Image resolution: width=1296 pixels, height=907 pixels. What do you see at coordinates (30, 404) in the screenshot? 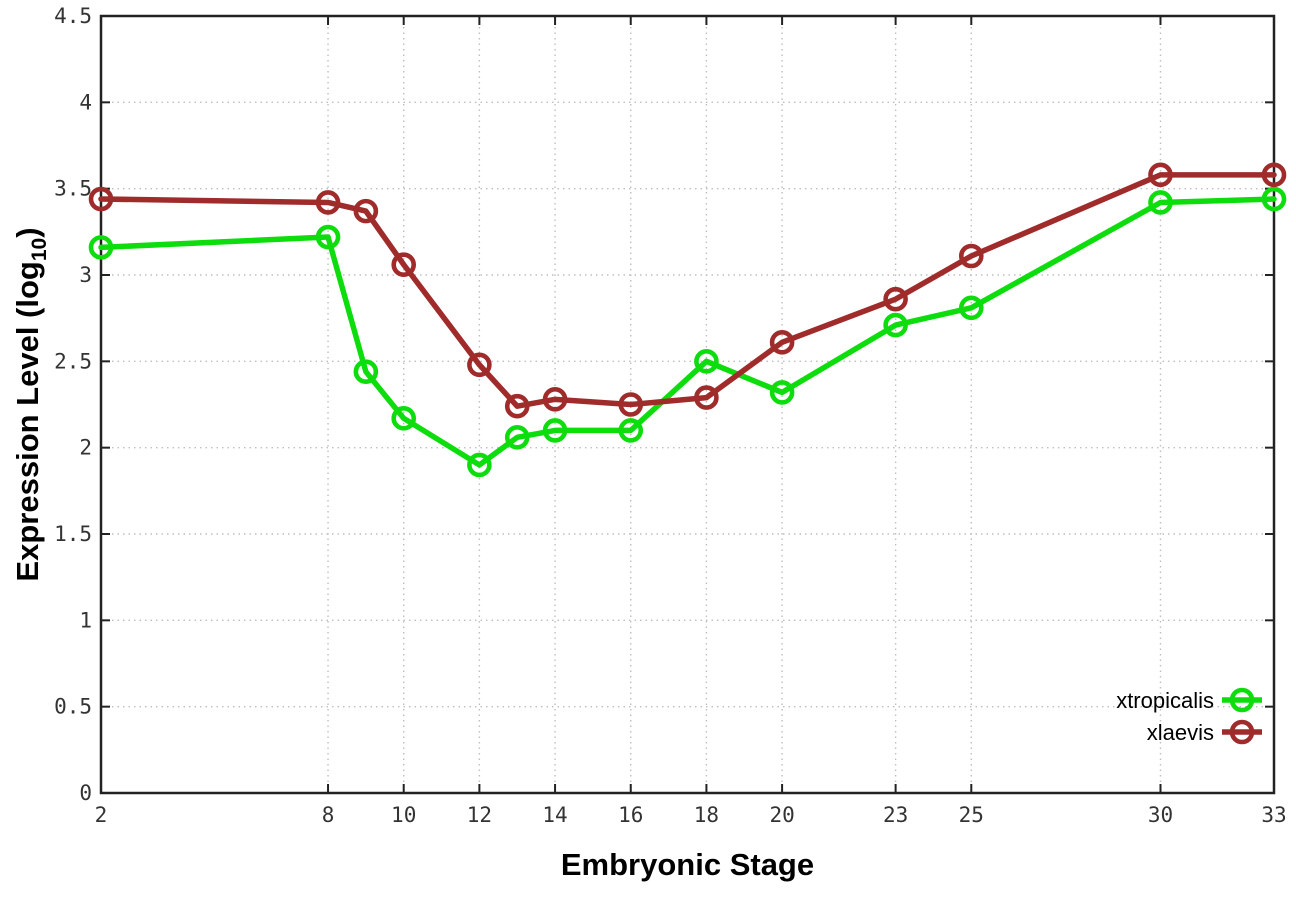
I see `y-axis-title: Expression Level (log10)` at bounding box center [30, 404].